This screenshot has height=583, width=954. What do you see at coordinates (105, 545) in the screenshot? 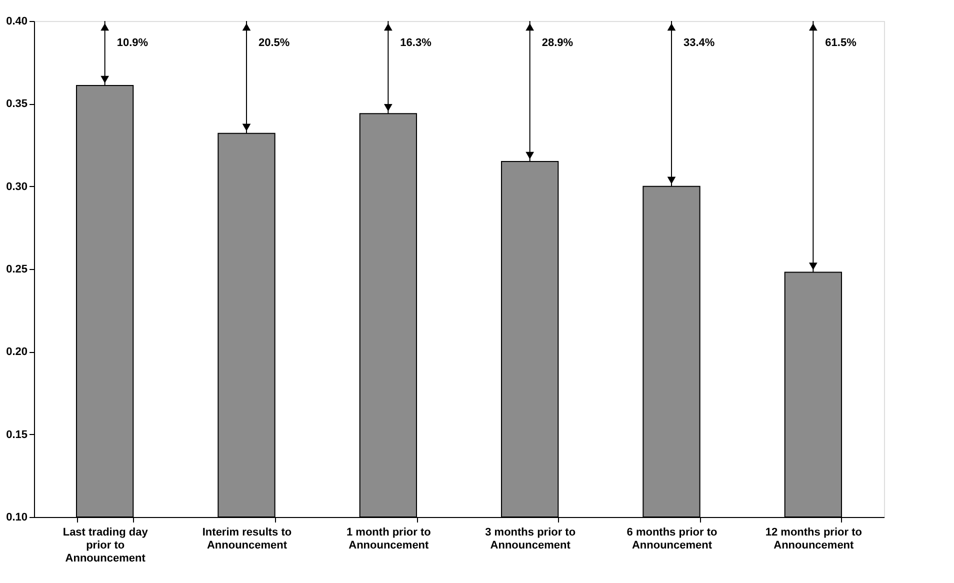
I see `x-tick-label: Last trading day prior to Announcement` at bounding box center [105, 545].